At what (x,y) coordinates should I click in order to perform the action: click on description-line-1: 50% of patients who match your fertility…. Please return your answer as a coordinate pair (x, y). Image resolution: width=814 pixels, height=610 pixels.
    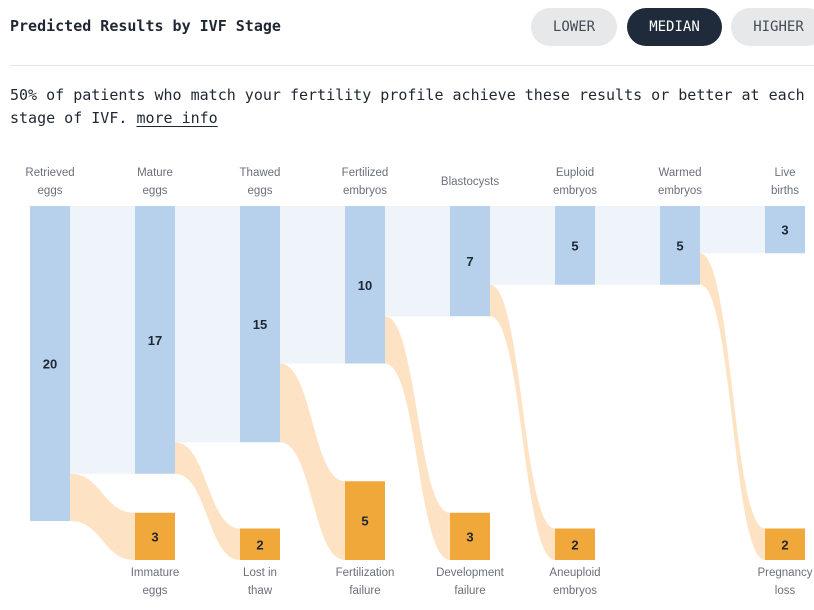
    Looking at the image, I should click on (407, 95).